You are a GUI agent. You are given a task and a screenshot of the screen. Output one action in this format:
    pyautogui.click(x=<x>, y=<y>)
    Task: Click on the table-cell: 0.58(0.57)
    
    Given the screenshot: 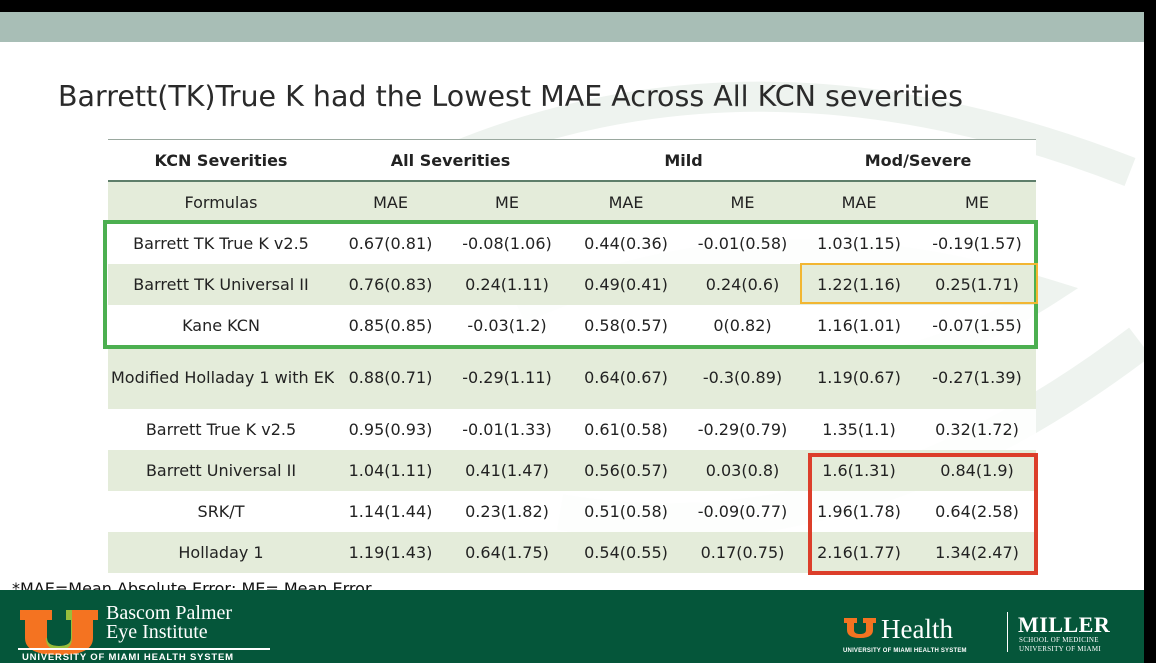 What is the action you would take?
    pyautogui.click(x=626, y=325)
    